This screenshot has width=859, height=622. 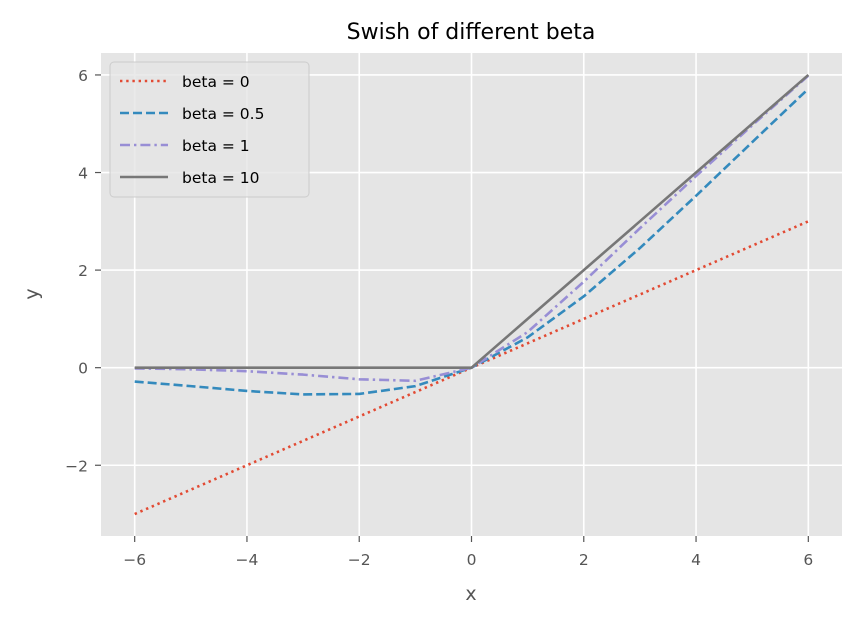 What do you see at coordinates (470, 594) in the screenshot?
I see `x-axis-label: x` at bounding box center [470, 594].